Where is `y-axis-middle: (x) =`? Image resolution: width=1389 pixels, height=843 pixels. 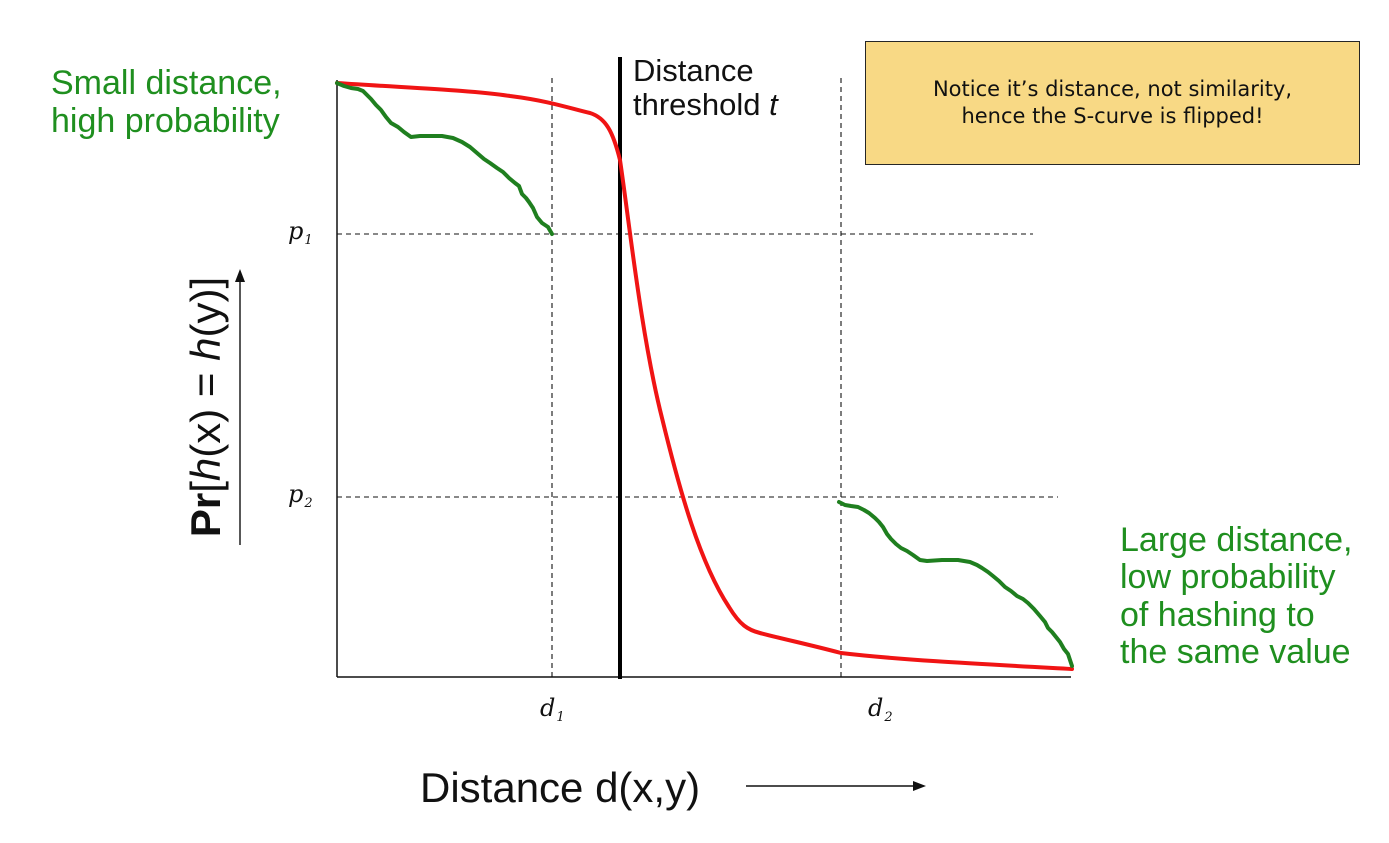 y-axis-middle: (x) = is located at coordinates (205, 409).